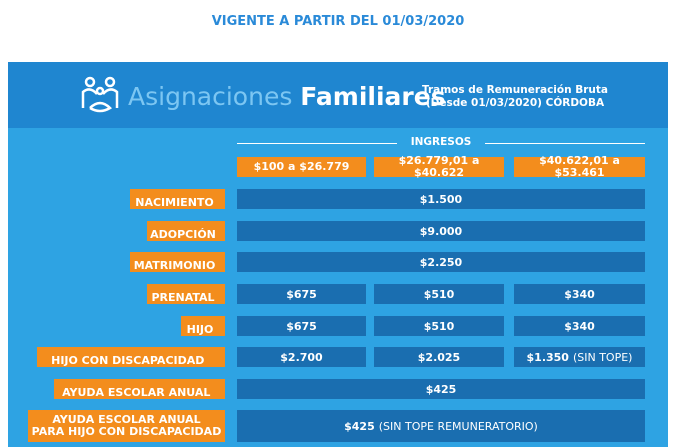  I want to click on row-label-line: HIJO, so click(200, 329).